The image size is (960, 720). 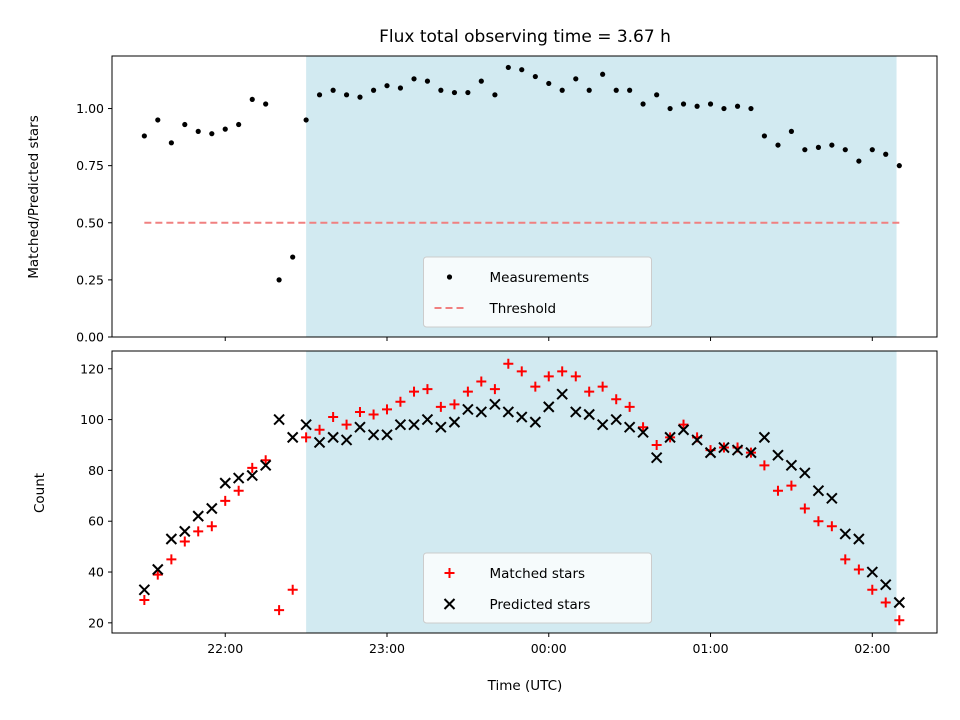 What do you see at coordinates (711, 648) in the screenshot?
I see `bottom-x-tick-label: 01:00` at bounding box center [711, 648].